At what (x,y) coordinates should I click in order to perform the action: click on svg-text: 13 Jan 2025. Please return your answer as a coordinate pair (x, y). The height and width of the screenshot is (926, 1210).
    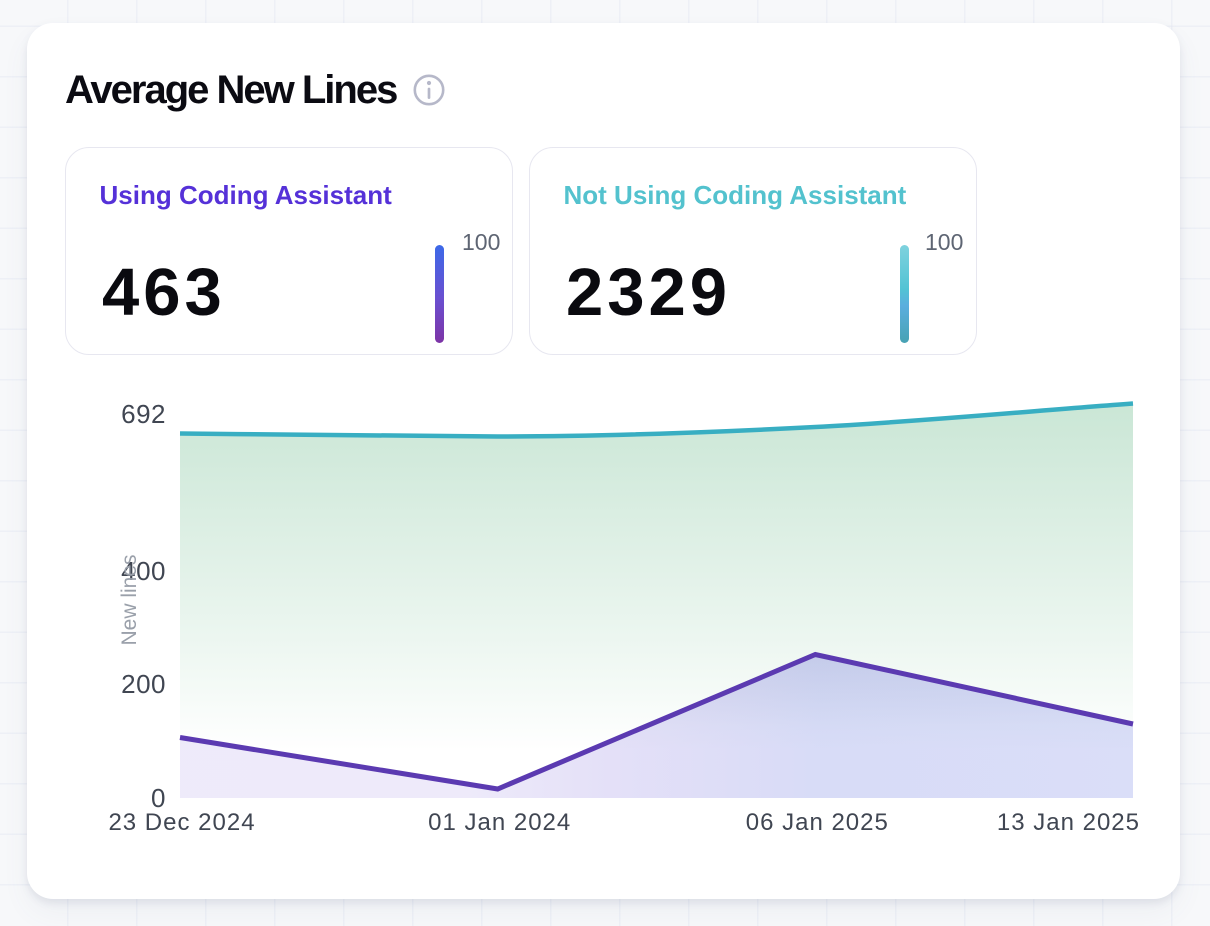
    Looking at the image, I should click on (1068, 822).